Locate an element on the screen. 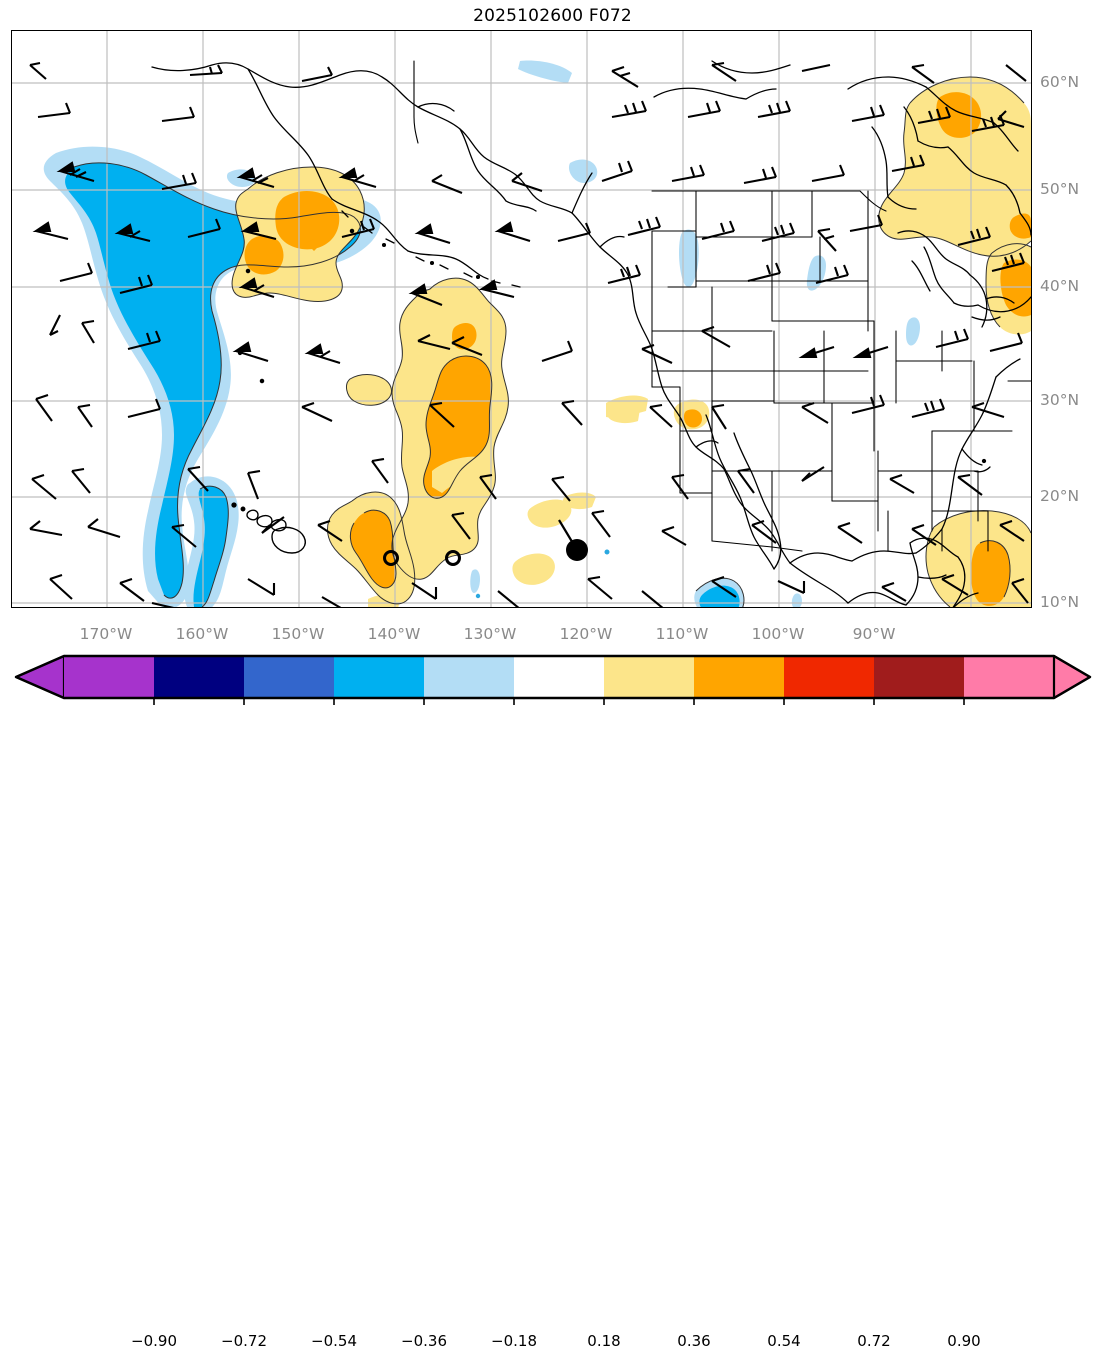 The image size is (1105, 1350). lat-tick-label: 40°N is located at coordinates (1060, 286).